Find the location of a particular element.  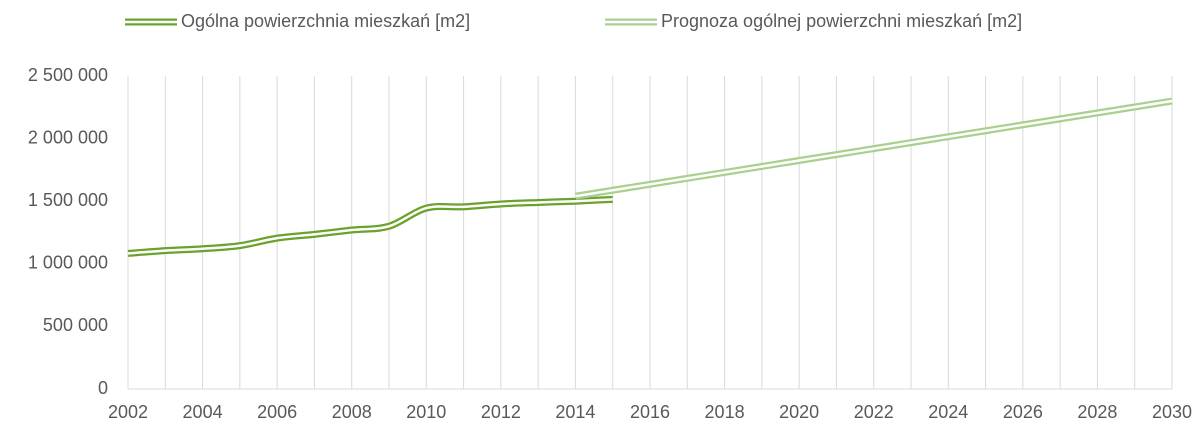

y-tick-label: 500 000 is located at coordinates (75, 325).